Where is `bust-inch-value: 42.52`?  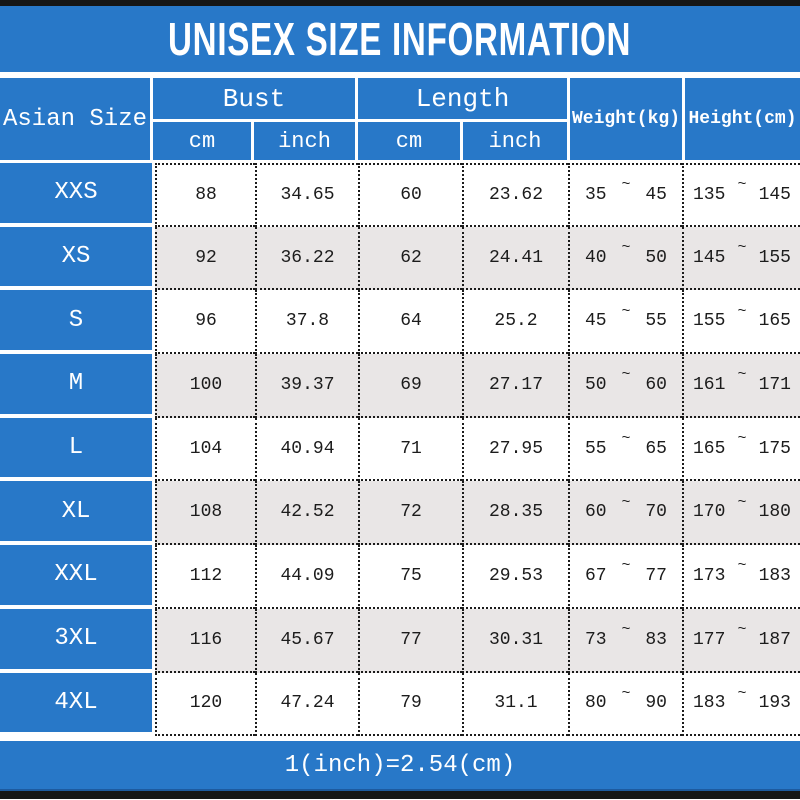
bust-inch-value: 42.52 is located at coordinates (306, 513).